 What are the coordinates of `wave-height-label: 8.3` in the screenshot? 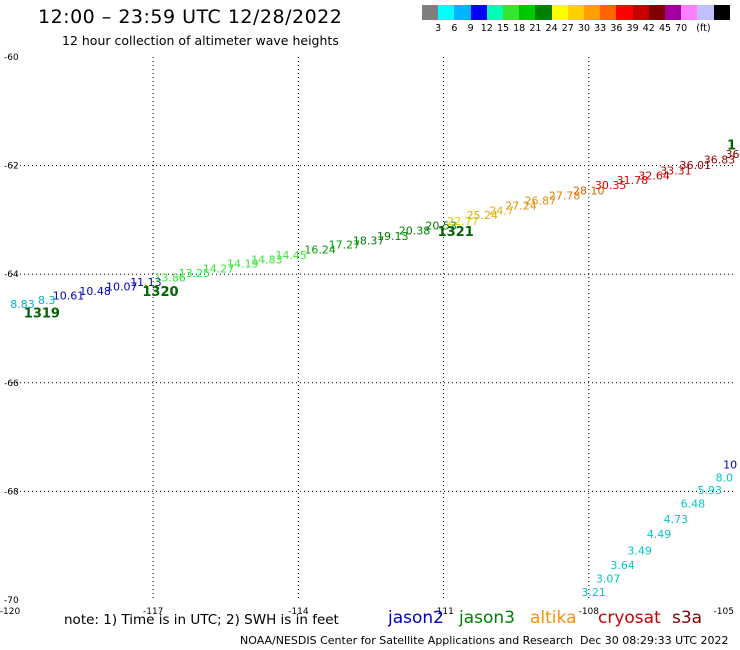 It's located at (47, 300).